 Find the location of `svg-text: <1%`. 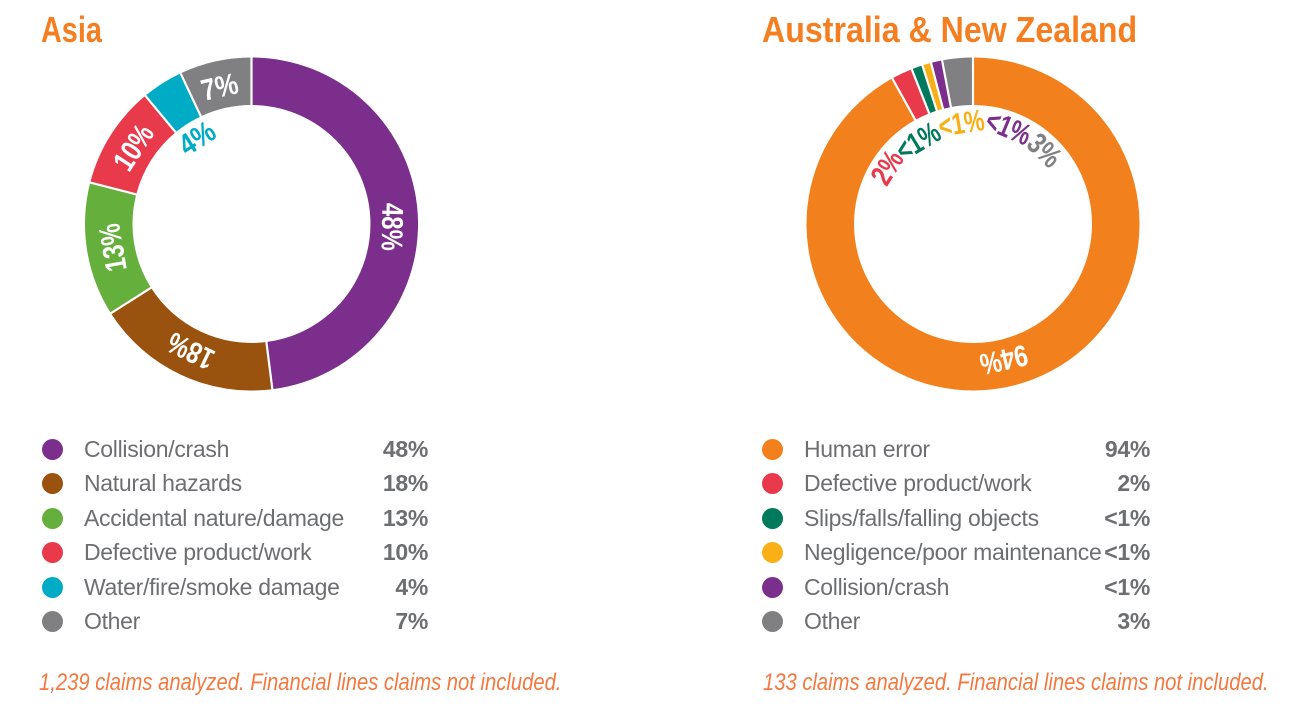

svg-text: <1% is located at coordinates (961, 124).